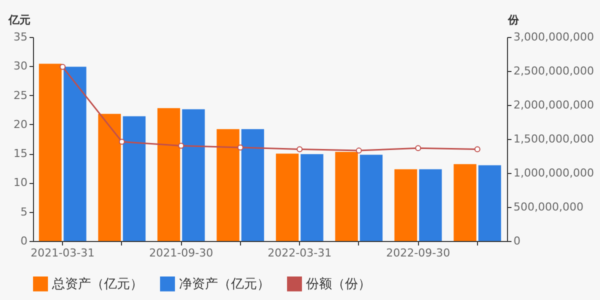  Describe the element at coordinates (517, 241) in the screenshot. I see `y2-tick-label: 0` at that location.